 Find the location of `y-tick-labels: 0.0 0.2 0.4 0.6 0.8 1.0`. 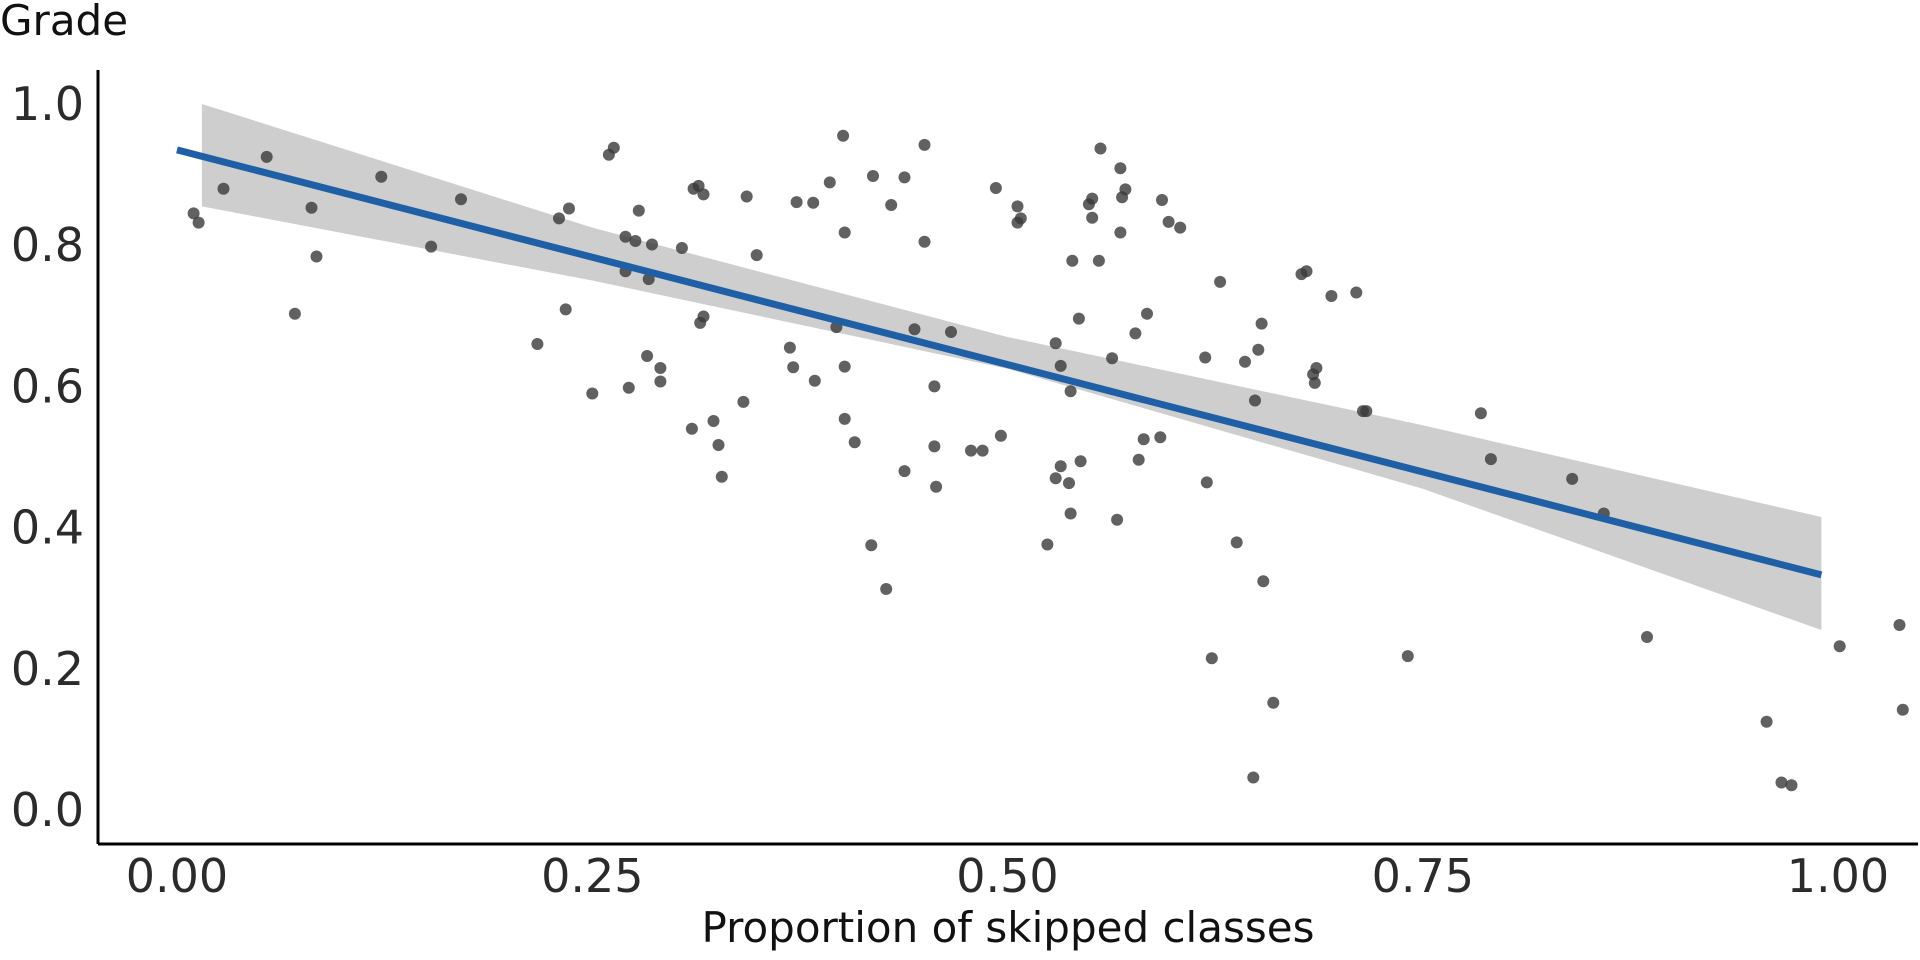

y-tick-labels: 0.0 0.2 0.4 0.6 0.8 1.0 is located at coordinates (47, 457).